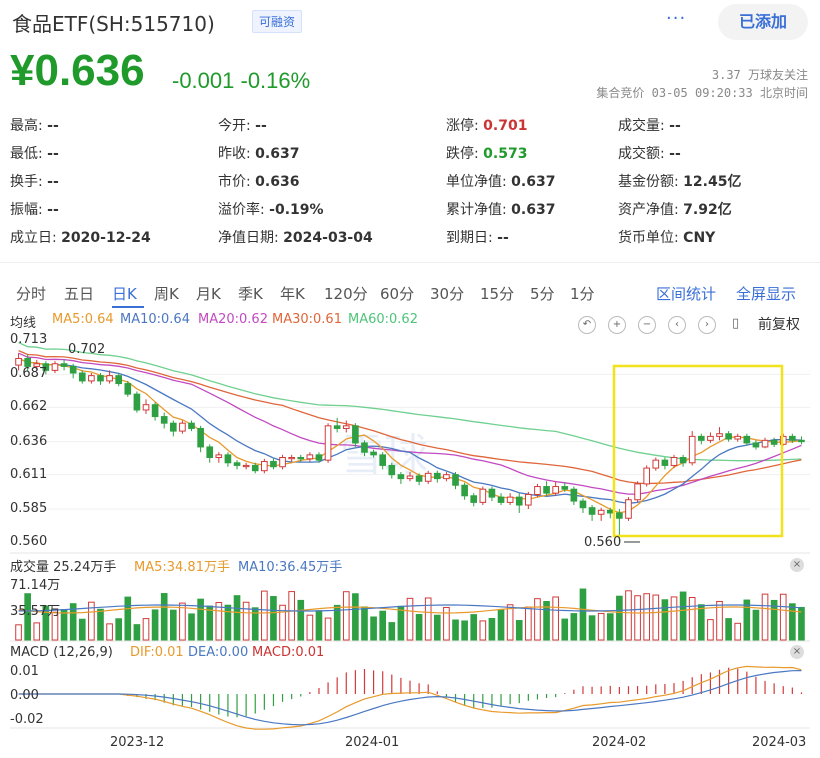 This screenshot has width=820, height=758. I want to click on fullscreen-link: 全屏显示, so click(766, 294).